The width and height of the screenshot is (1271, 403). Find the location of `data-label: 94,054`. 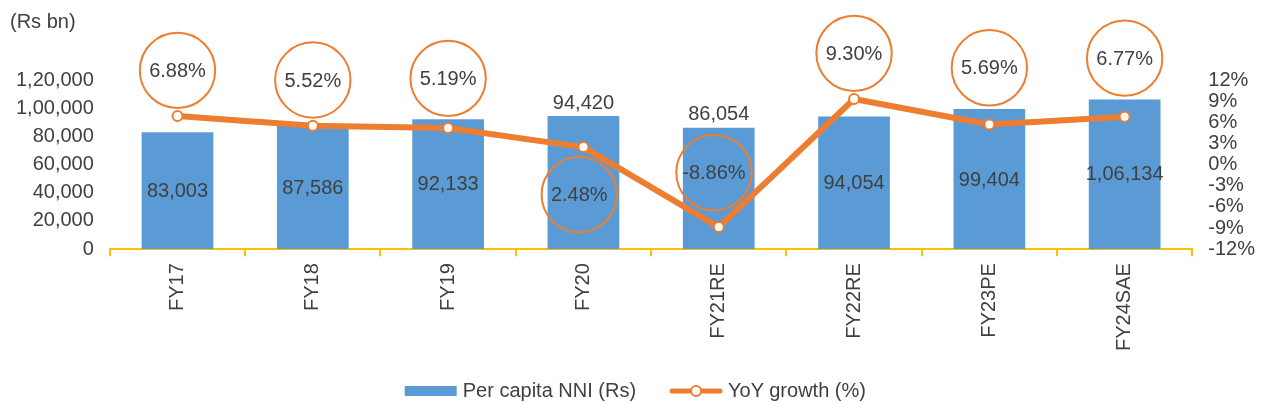

data-label: 94,054 is located at coordinates (854, 182).